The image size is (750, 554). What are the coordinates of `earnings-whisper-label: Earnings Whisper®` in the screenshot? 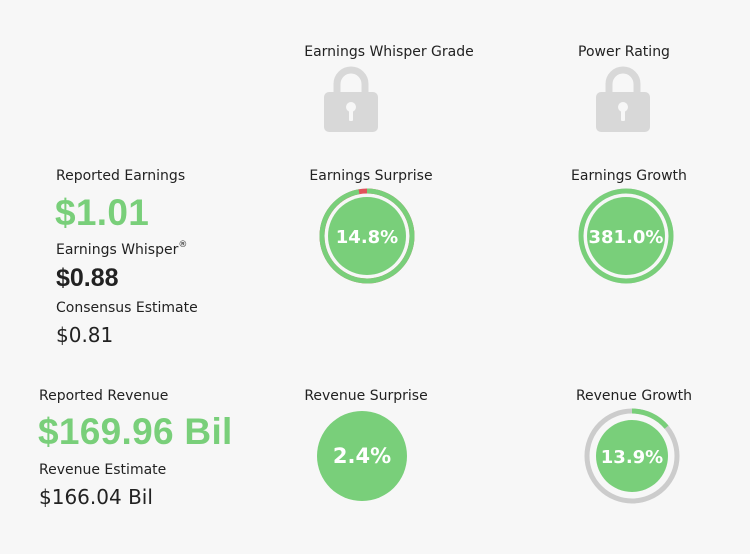 It's located at (122, 249).